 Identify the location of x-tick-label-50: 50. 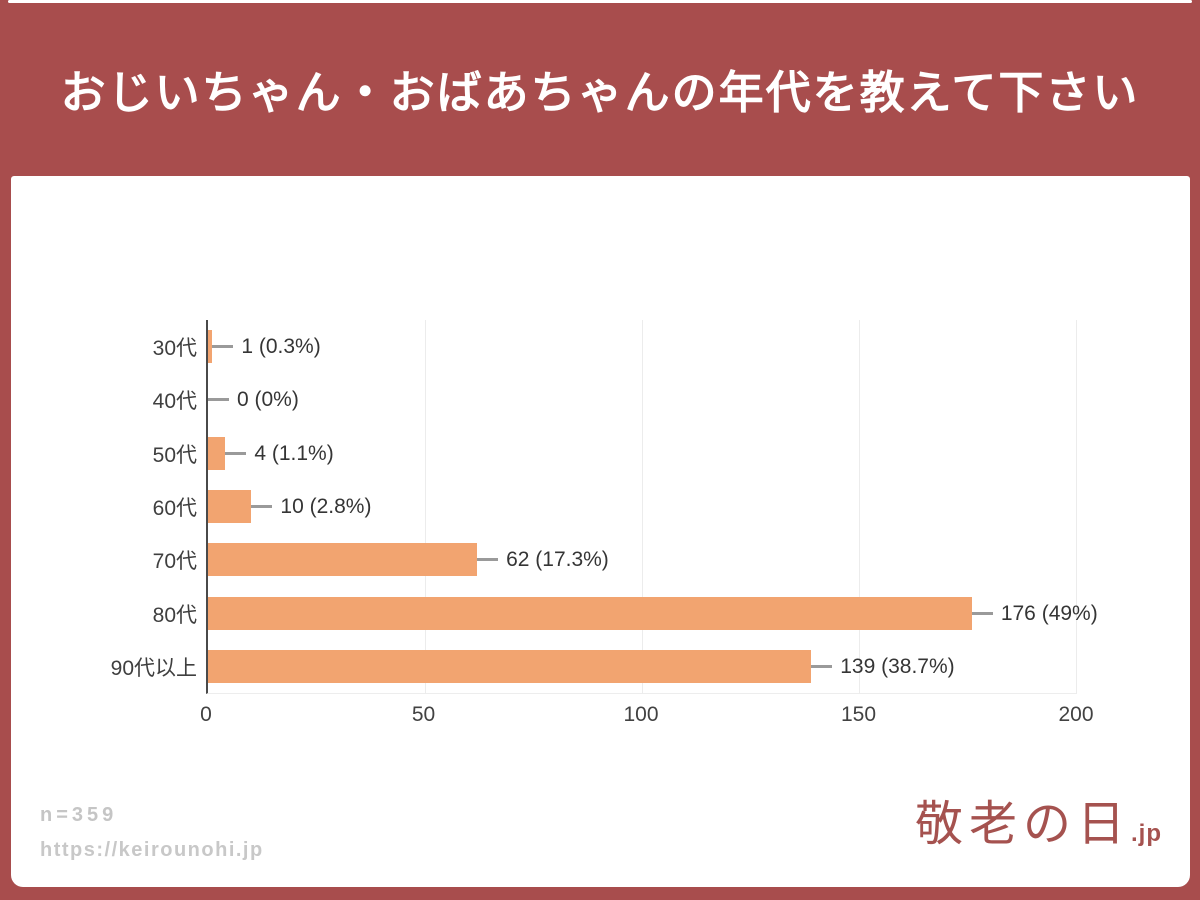
(423, 714).